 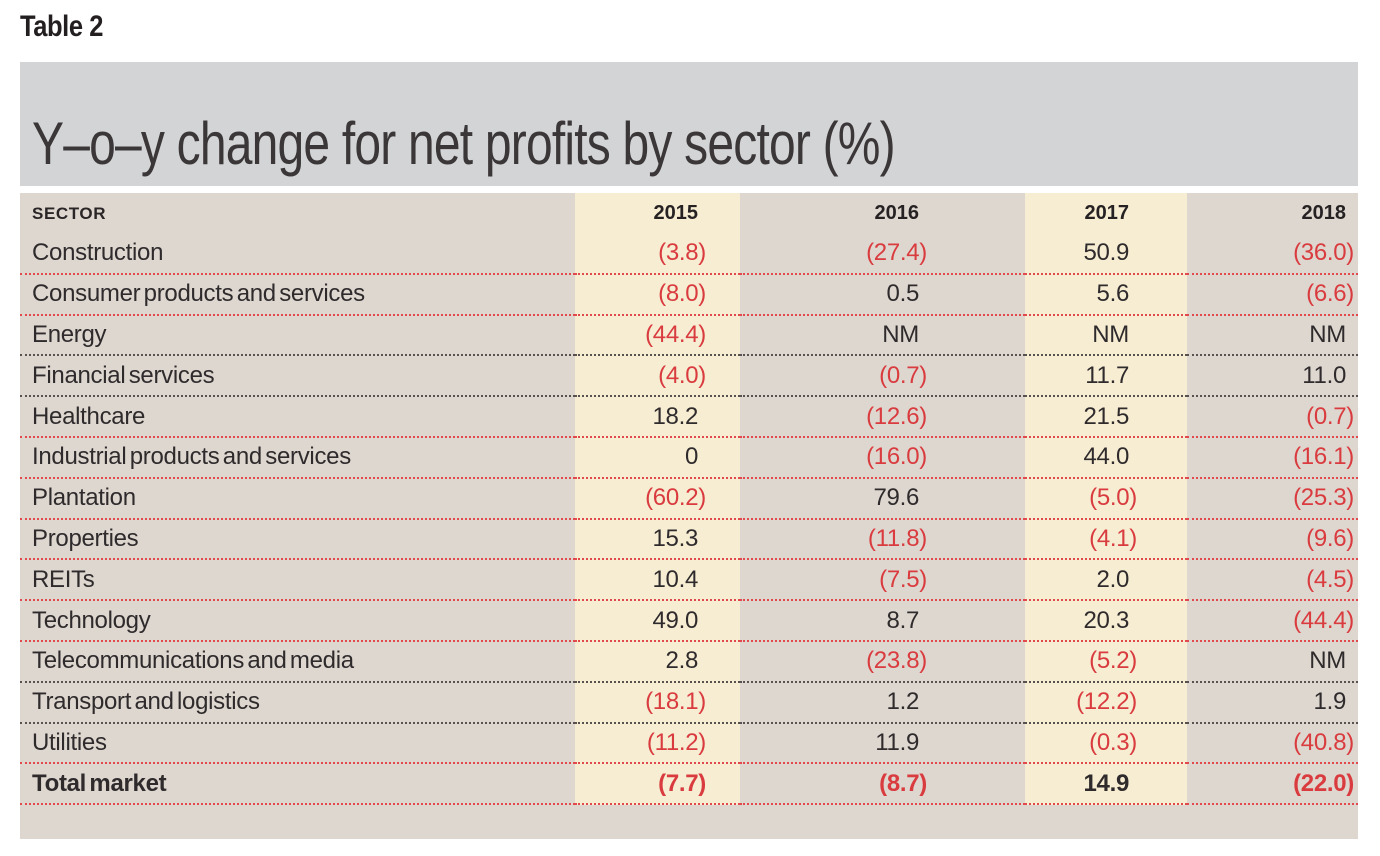 What do you see at coordinates (682, 253) in the screenshot?
I see `negative-value: (3.8)` at bounding box center [682, 253].